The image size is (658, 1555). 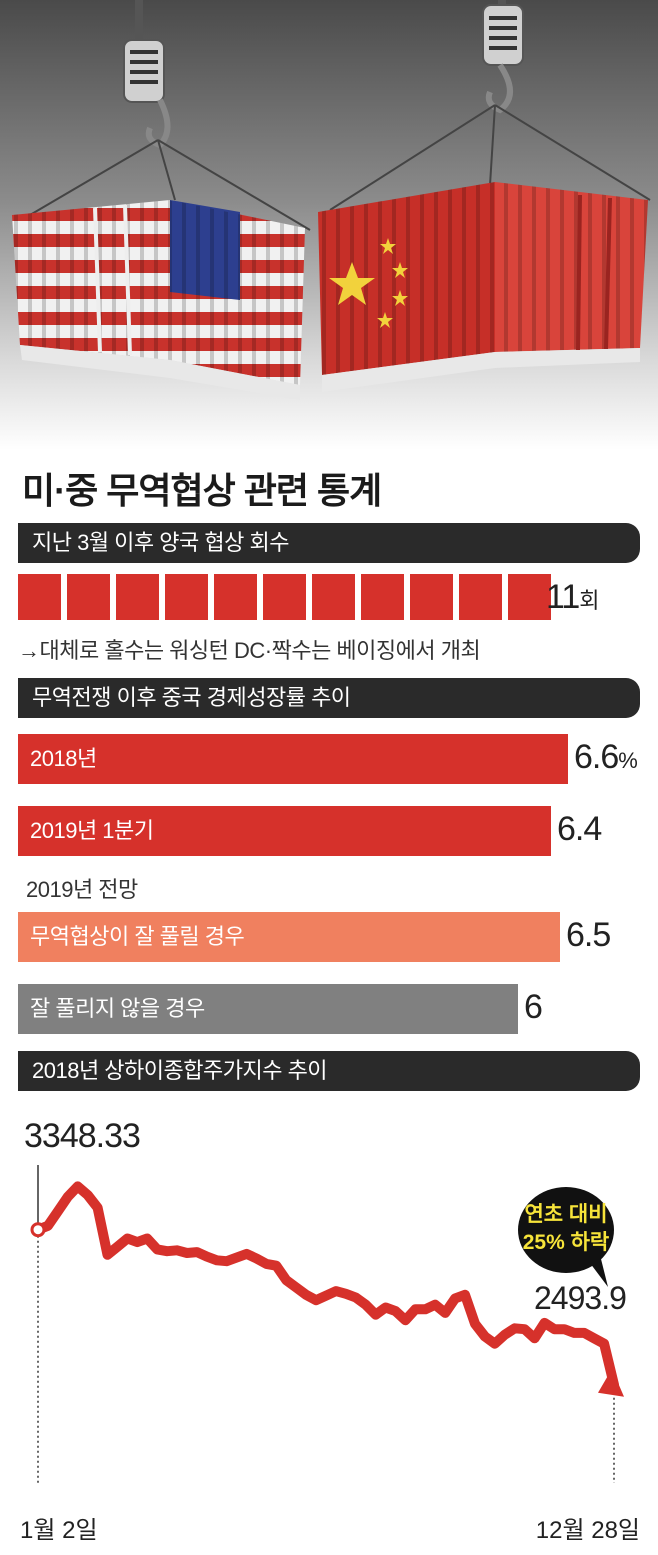 What do you see at coordinates (170, 115) in the screenshot?
I see `crane-hook-left-icon` at bounding box center [170, 115].